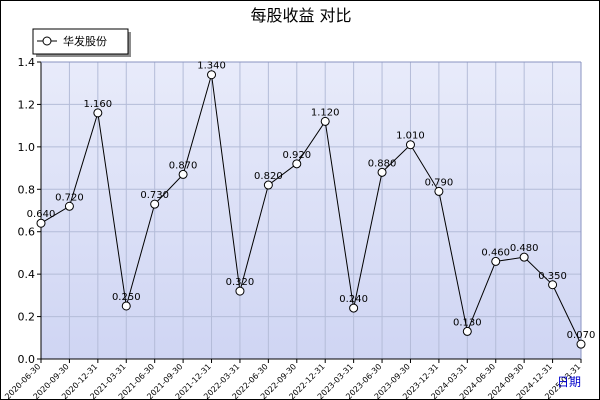  Describe the element at coordinates (85, 41) in the screenshot. I see `legend-label: 华发股份` at that location.